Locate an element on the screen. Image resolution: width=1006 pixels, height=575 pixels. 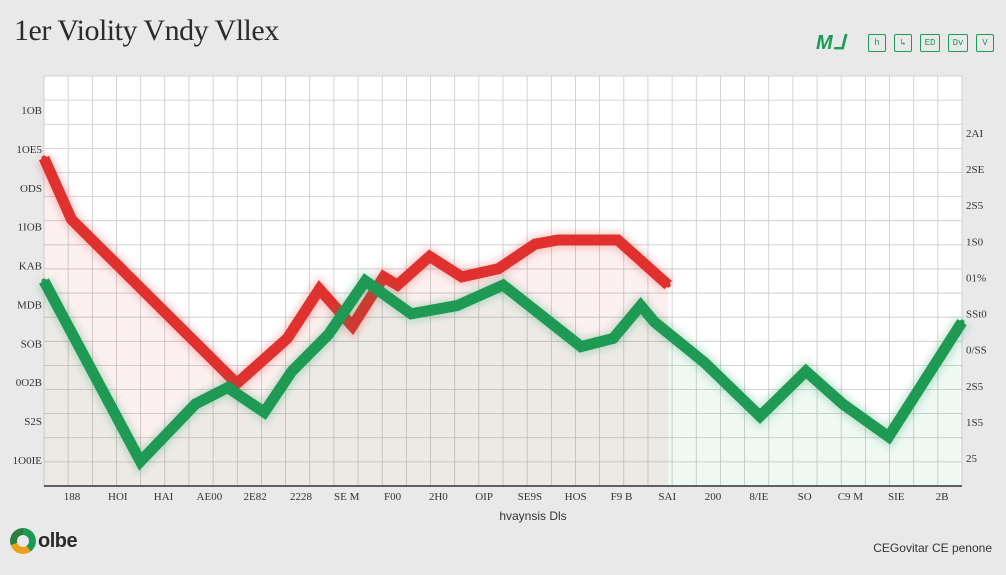
x-tick-19: 2B is located at coordinates (942, 497).